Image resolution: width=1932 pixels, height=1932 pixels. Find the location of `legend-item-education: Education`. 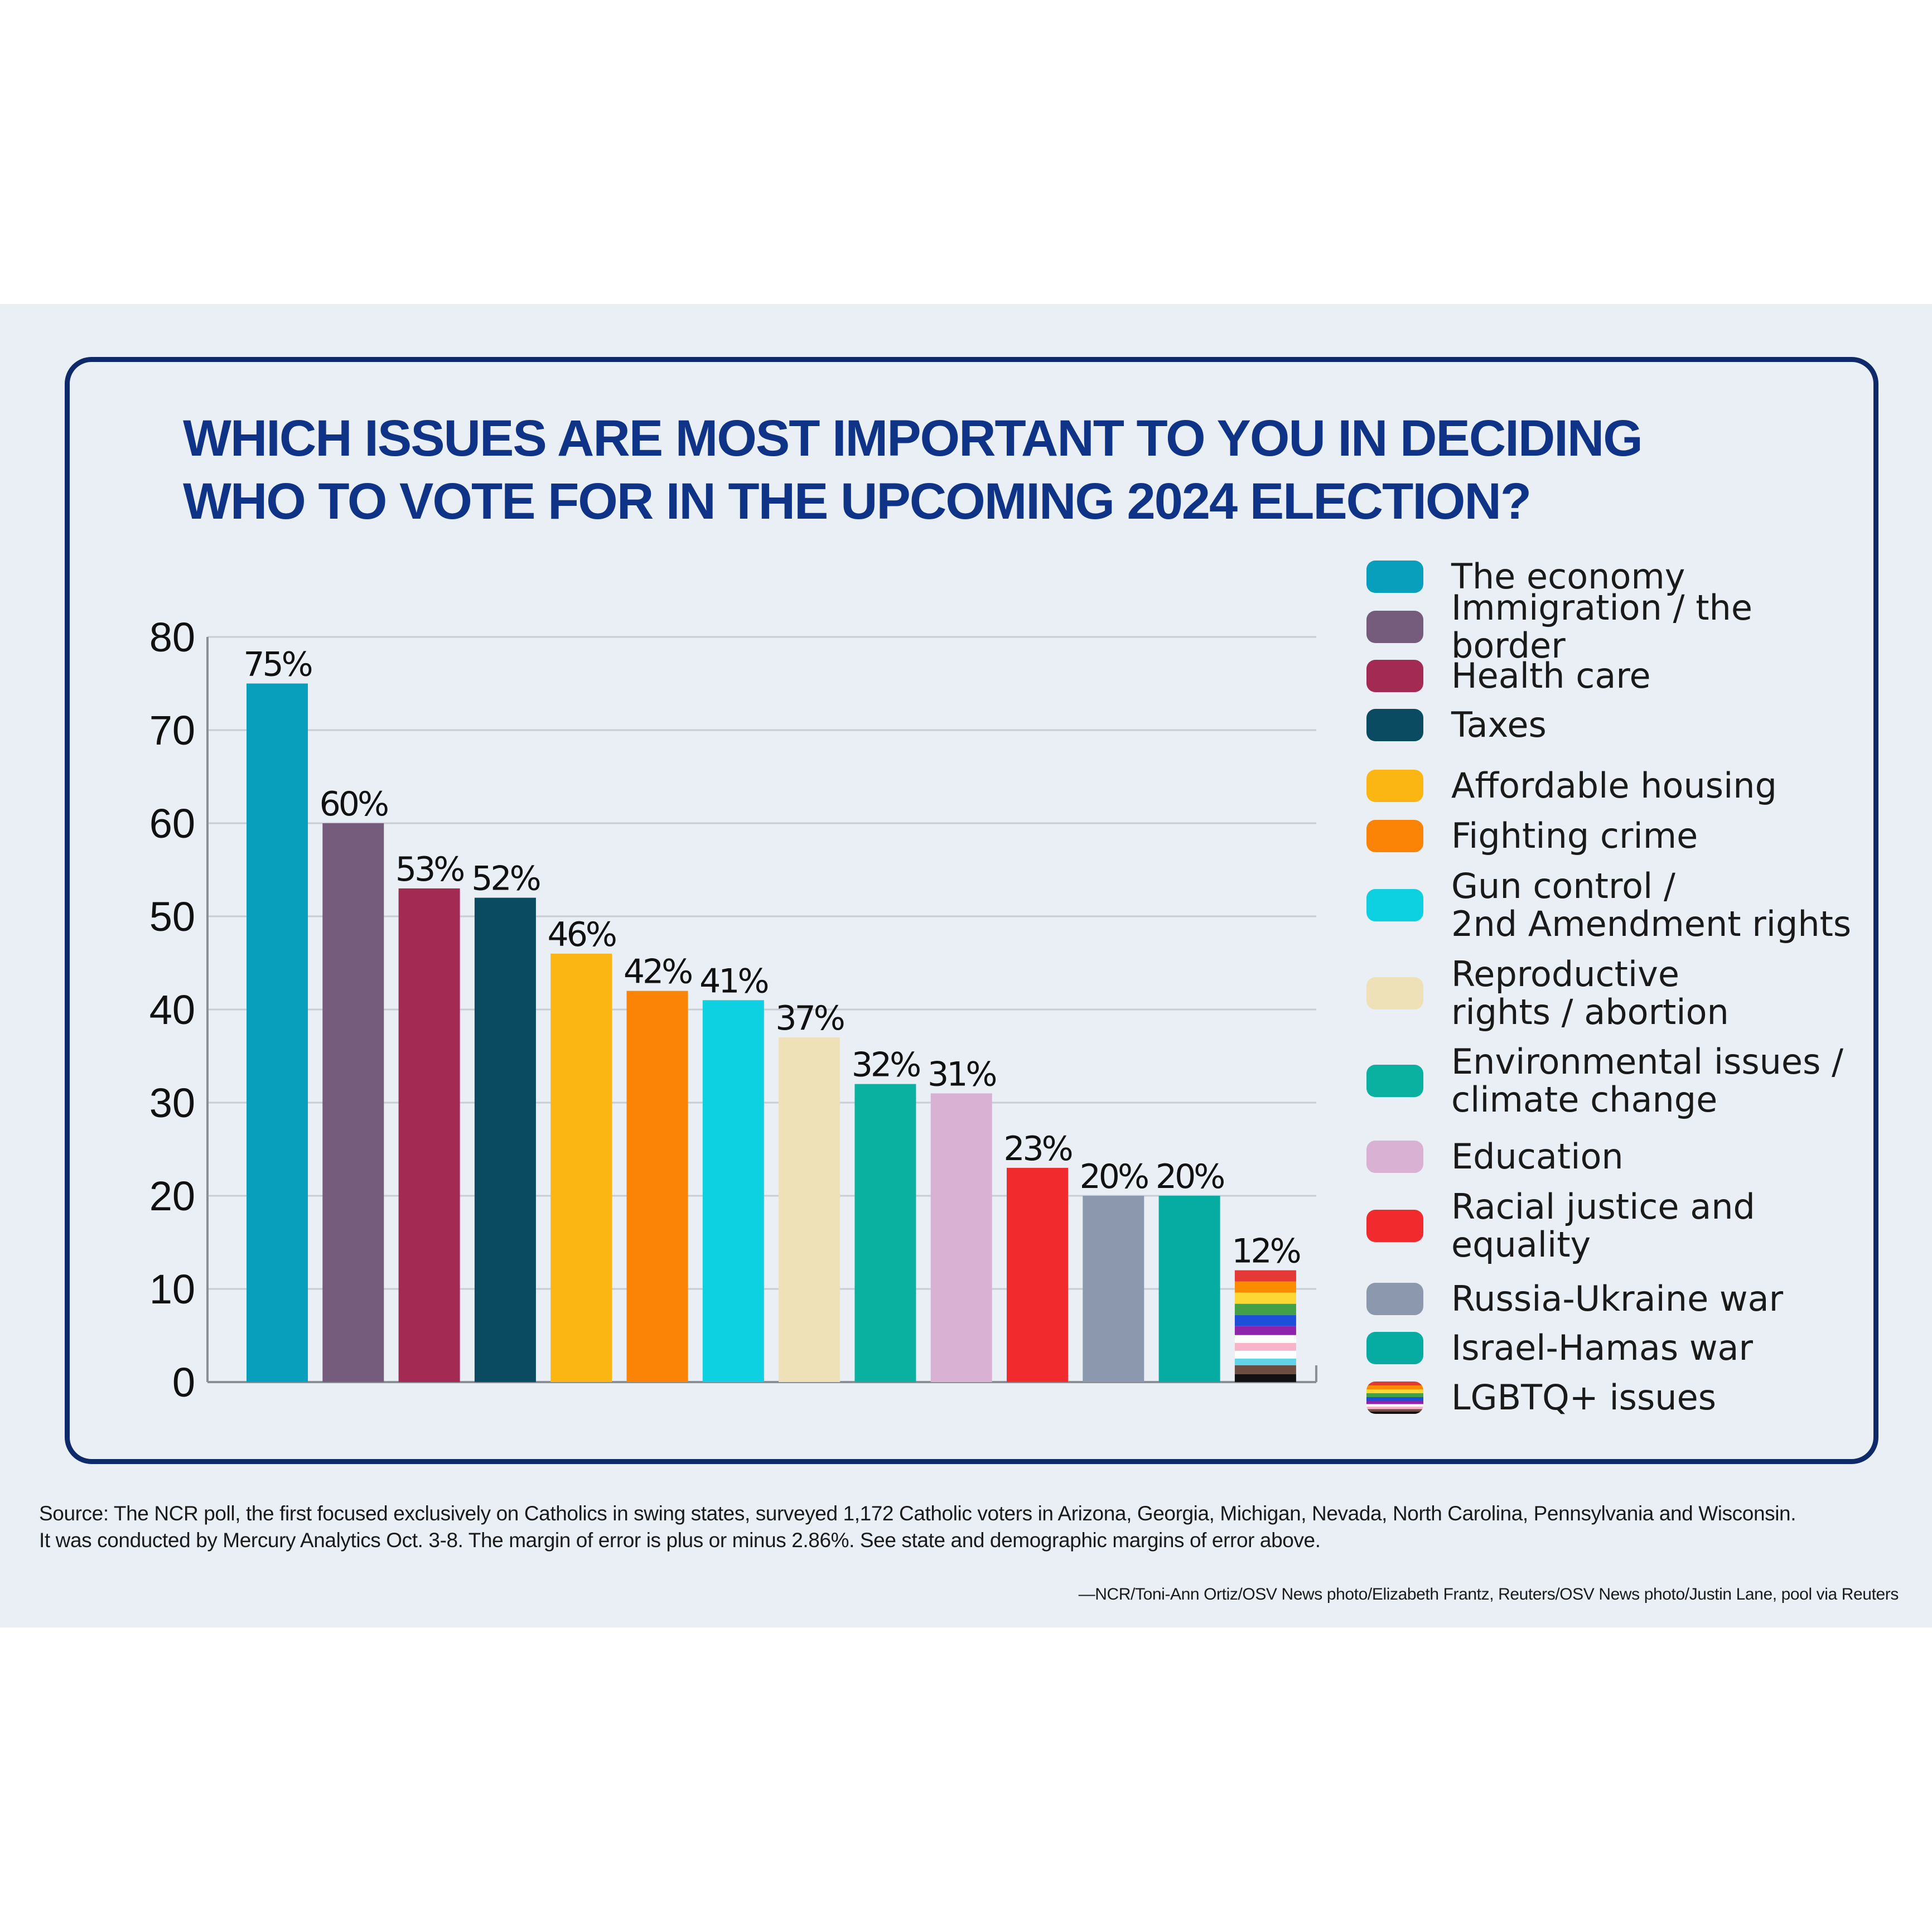

legend-item-education: Education is located at coordinates (1495, 1157).